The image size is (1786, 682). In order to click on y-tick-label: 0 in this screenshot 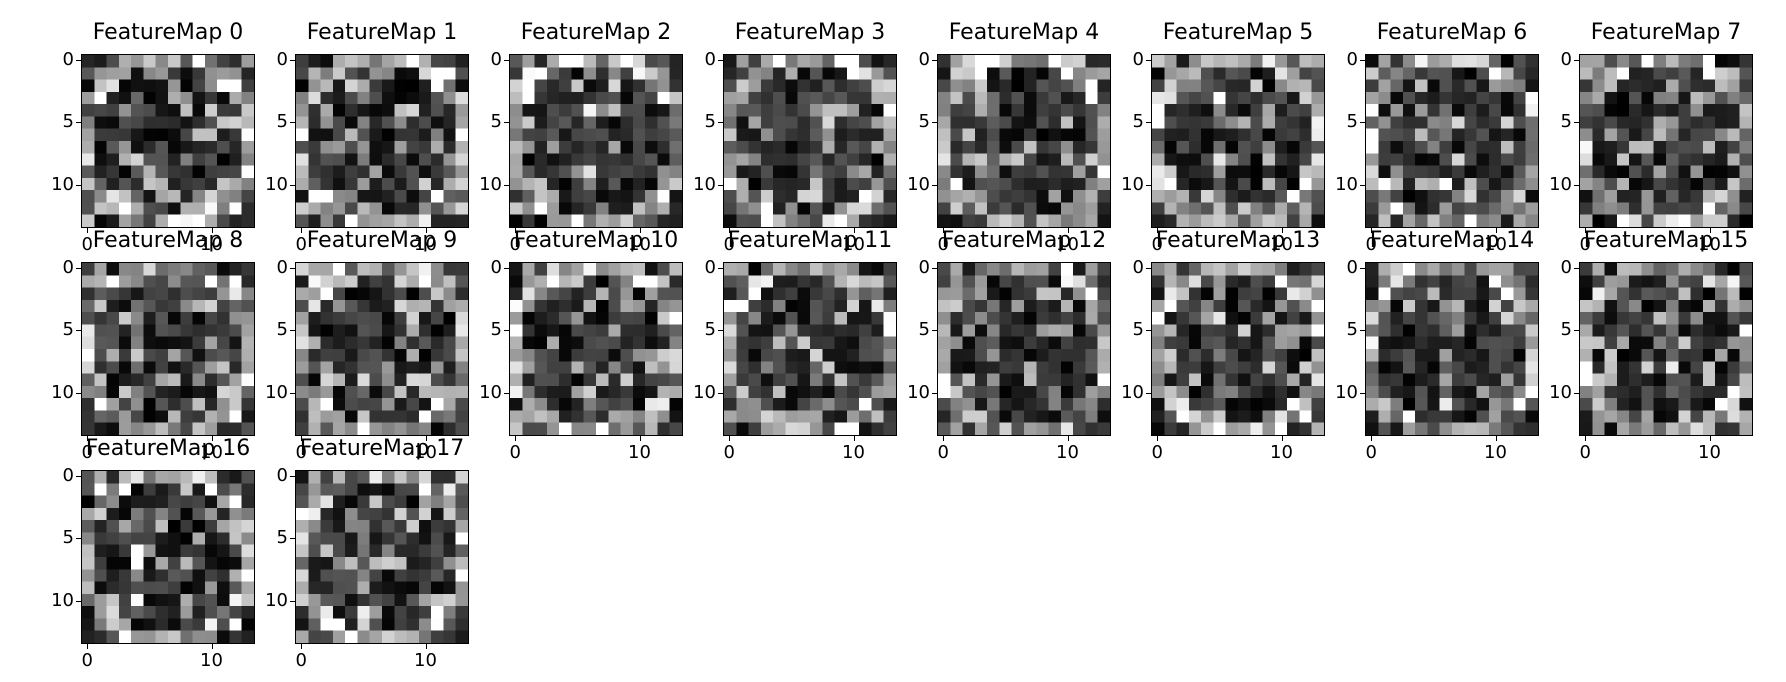, I will do `click(924, 60)`.